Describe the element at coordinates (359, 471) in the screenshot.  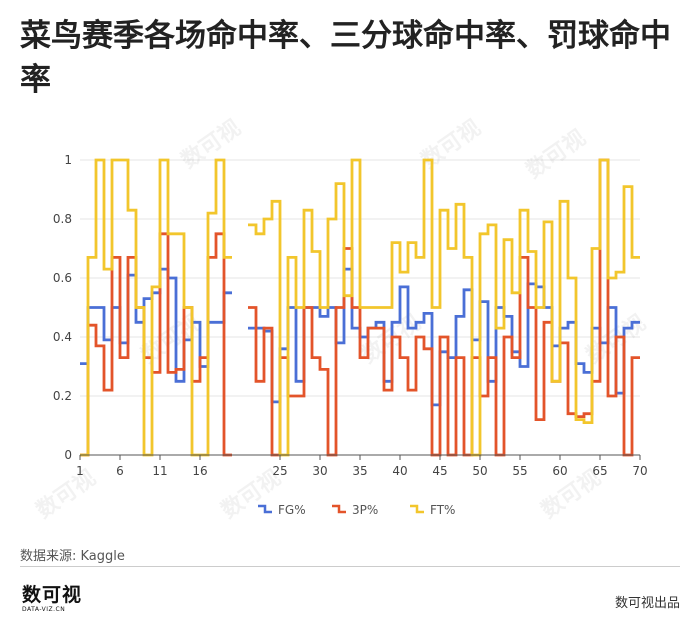
I see `x-tick-label: 35` at that location.